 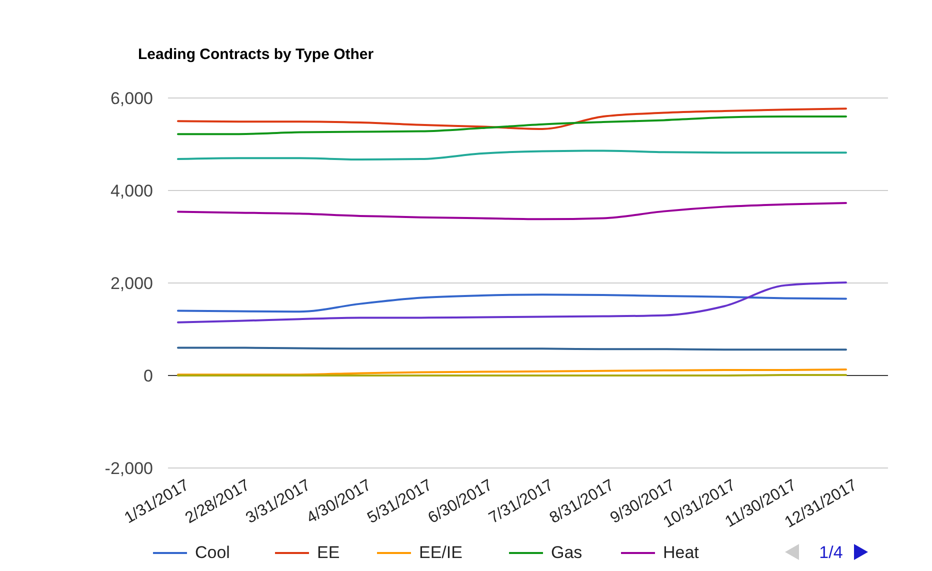 What do you see at coordinates (212, 552) in the screenshot?
I see `legend-label: Cool` at bounding box center [212, 552].